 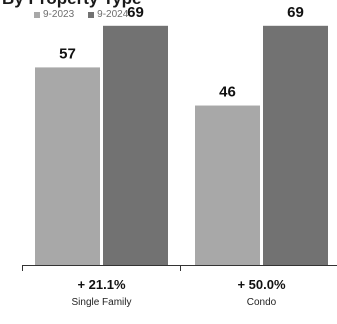 What do you see at coordinates (72, 4) in the screenshot?
I see `chart-title: By Property Type` at bounding box center [72, 4].